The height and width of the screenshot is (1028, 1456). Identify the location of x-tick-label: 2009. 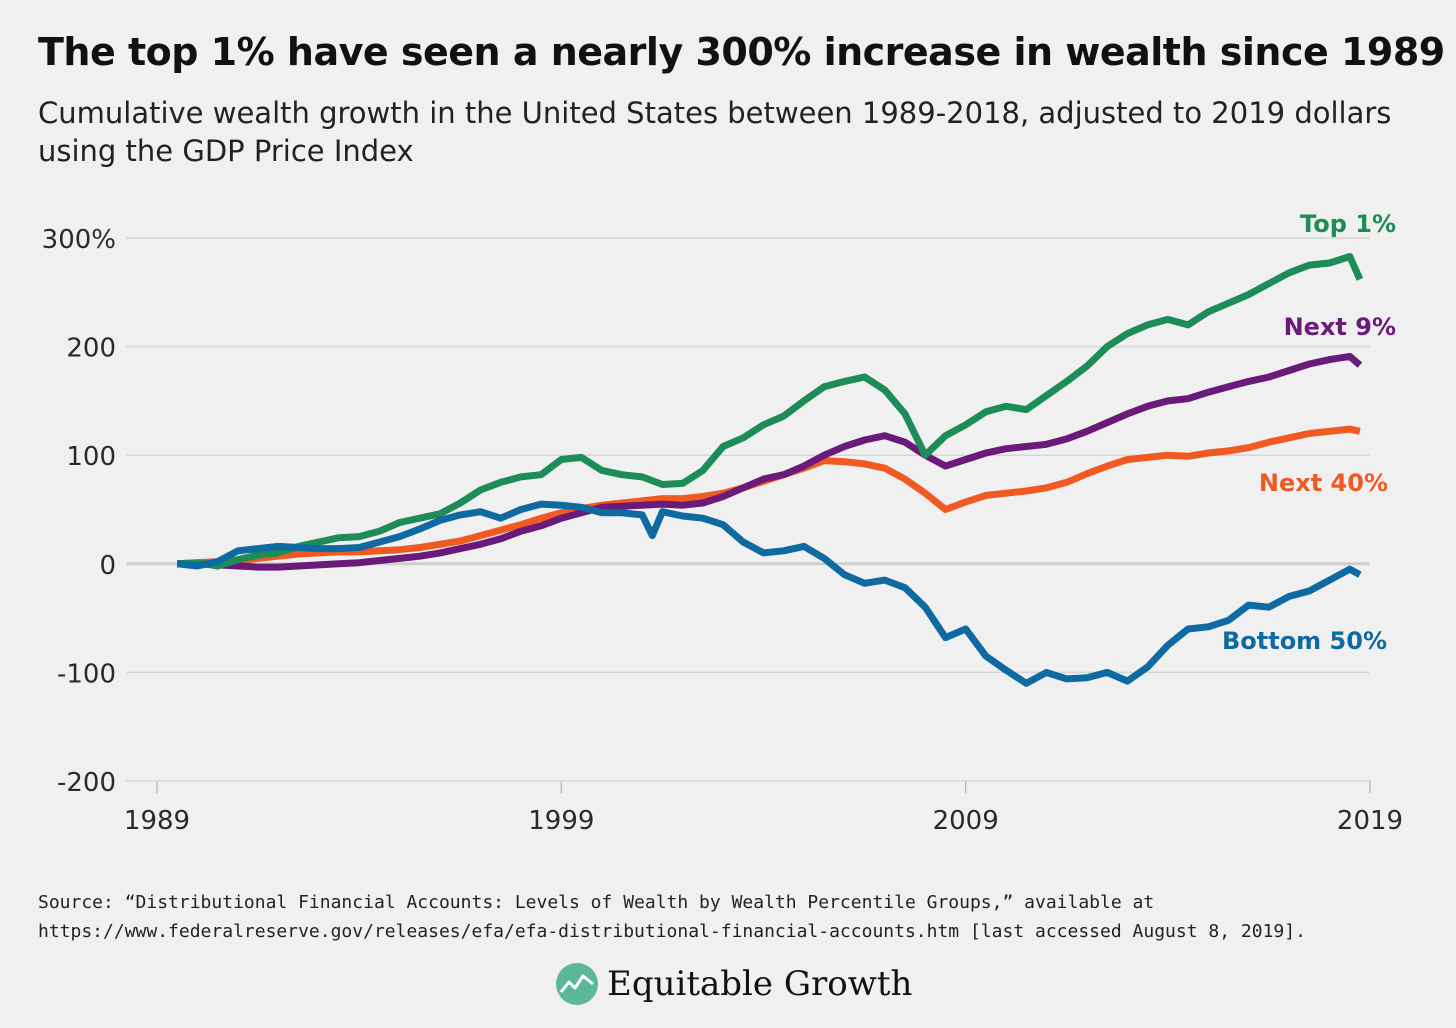
(966, 821).